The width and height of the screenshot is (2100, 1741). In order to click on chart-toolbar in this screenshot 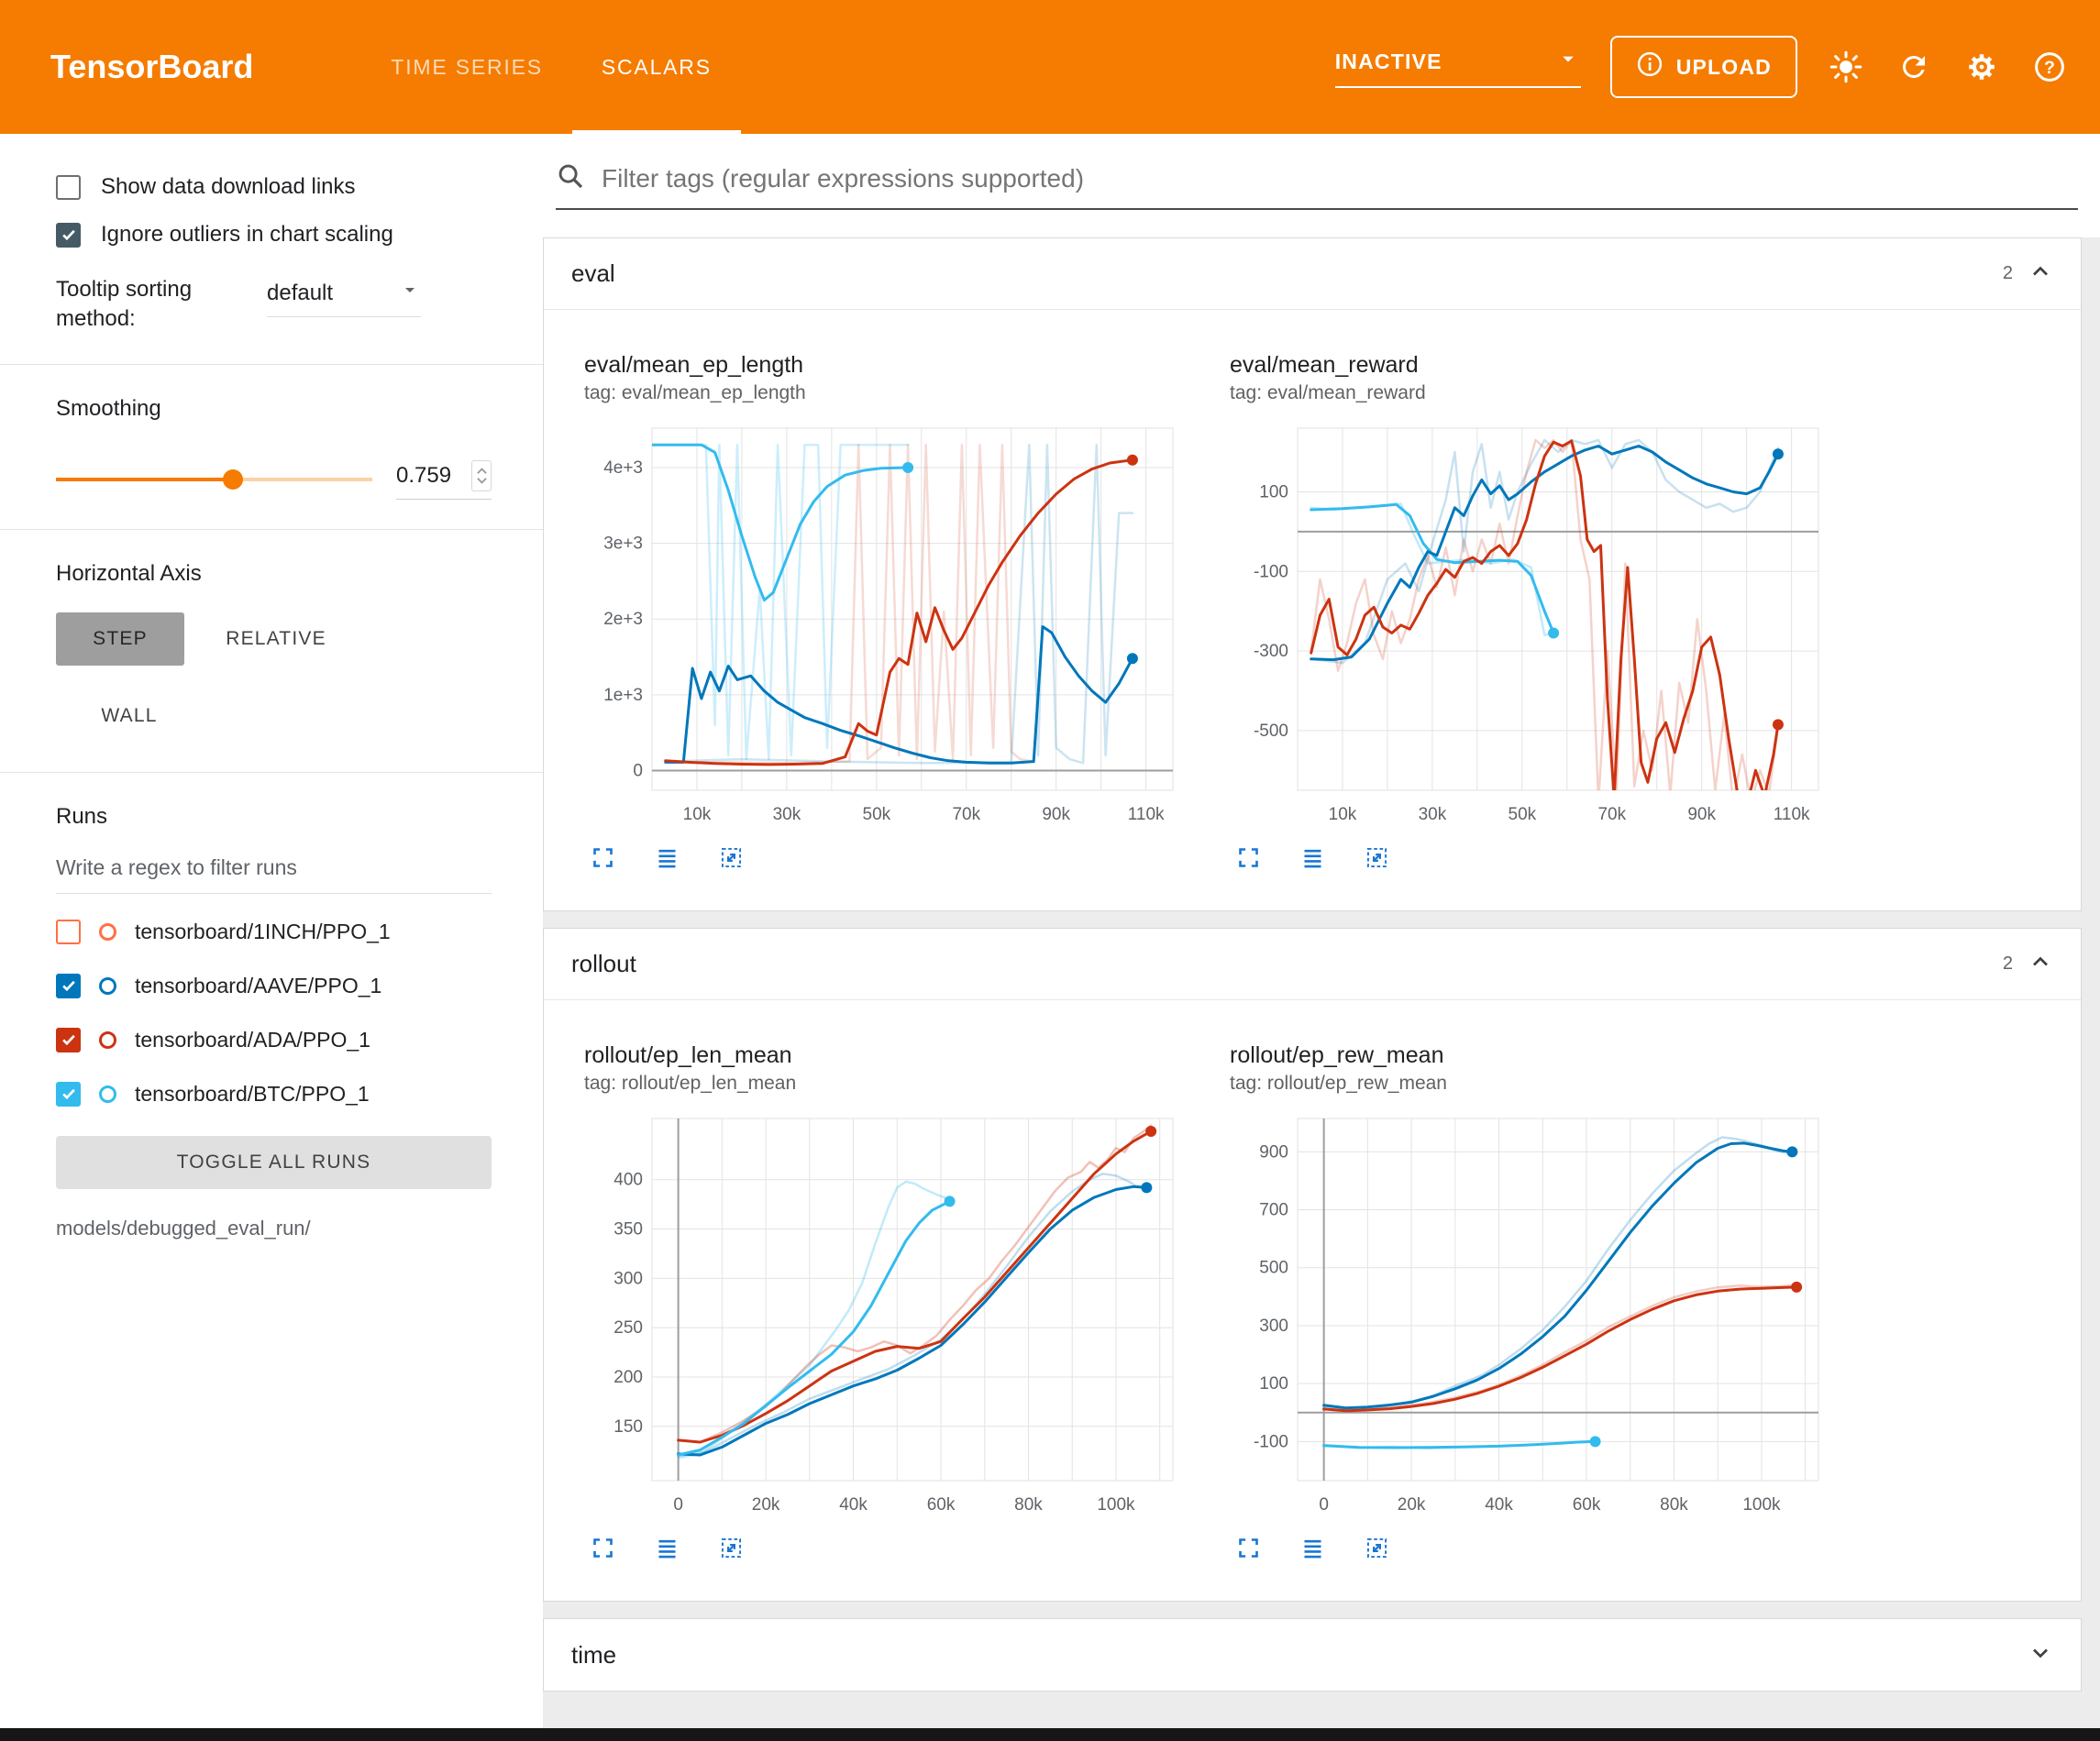, I will do `click(886, 1548)`.